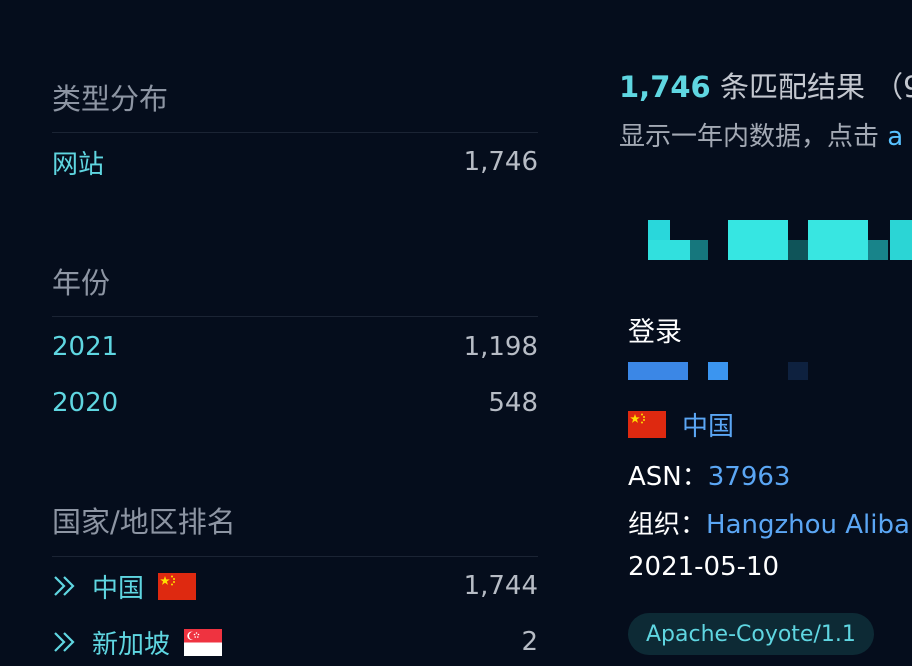 This screenshot has height=666, width=912. What do you see at coordinates (513, 403) in the screenshot?
I see `filter-count: 548` at bounding box center [513, 403].